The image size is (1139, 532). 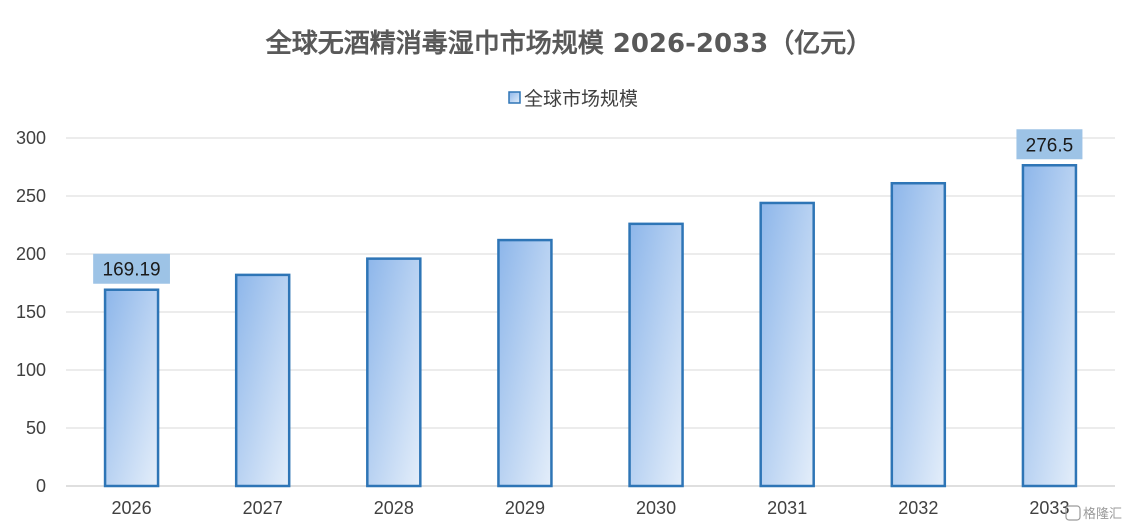 What do you see at coordinates (262, 380) in the screenshot?
I see `bar-2027` at bounding box center [262, 380].